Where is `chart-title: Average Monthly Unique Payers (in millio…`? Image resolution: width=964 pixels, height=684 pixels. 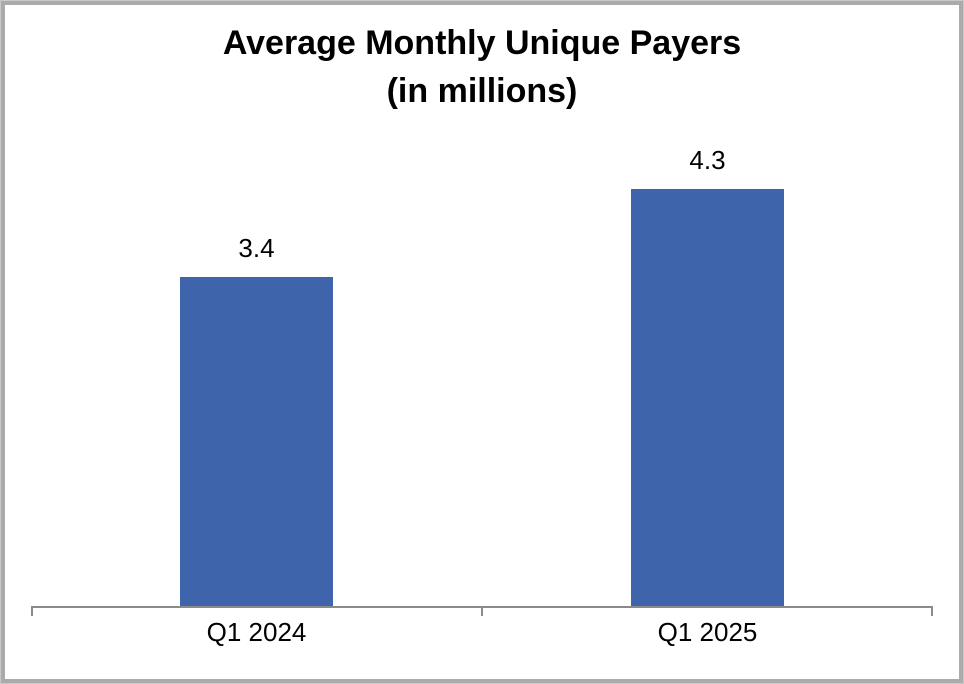 chart-title: Average Monthly Unique Payers (in millio… is located at coordinates (482, 67).